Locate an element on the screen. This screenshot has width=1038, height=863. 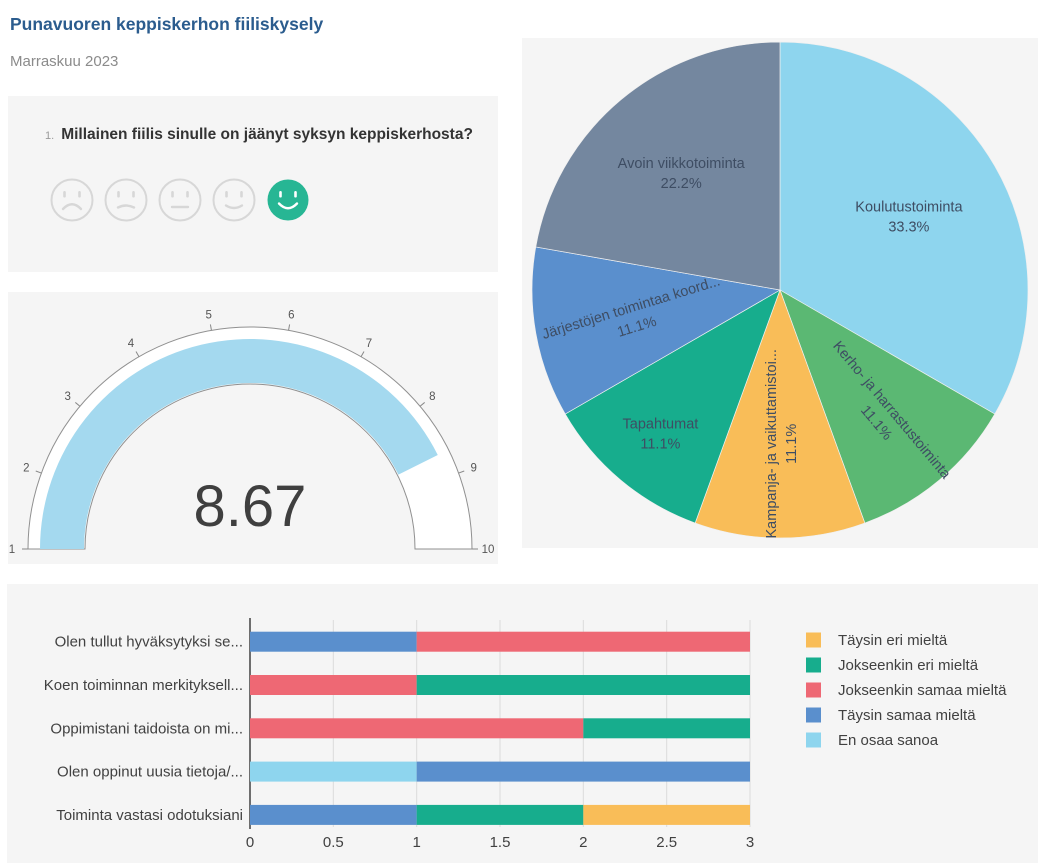
legend-label: Täysin samaa mieltä is located at coordinates (907, 715).